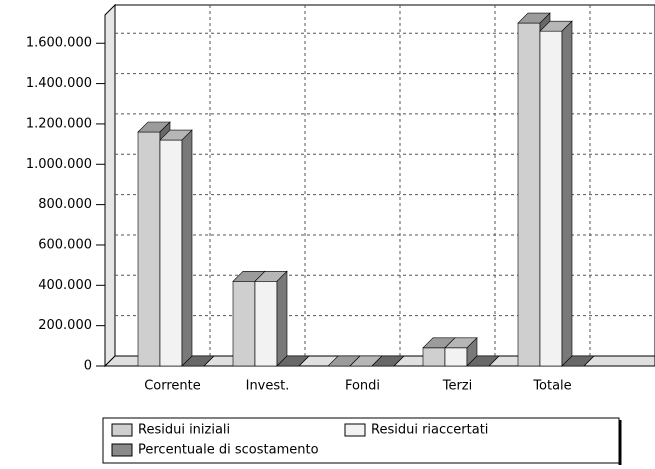 The width and height of the screenshot is (655, 469). I want to click on x-tick-label: Totale, so click(551, 386).